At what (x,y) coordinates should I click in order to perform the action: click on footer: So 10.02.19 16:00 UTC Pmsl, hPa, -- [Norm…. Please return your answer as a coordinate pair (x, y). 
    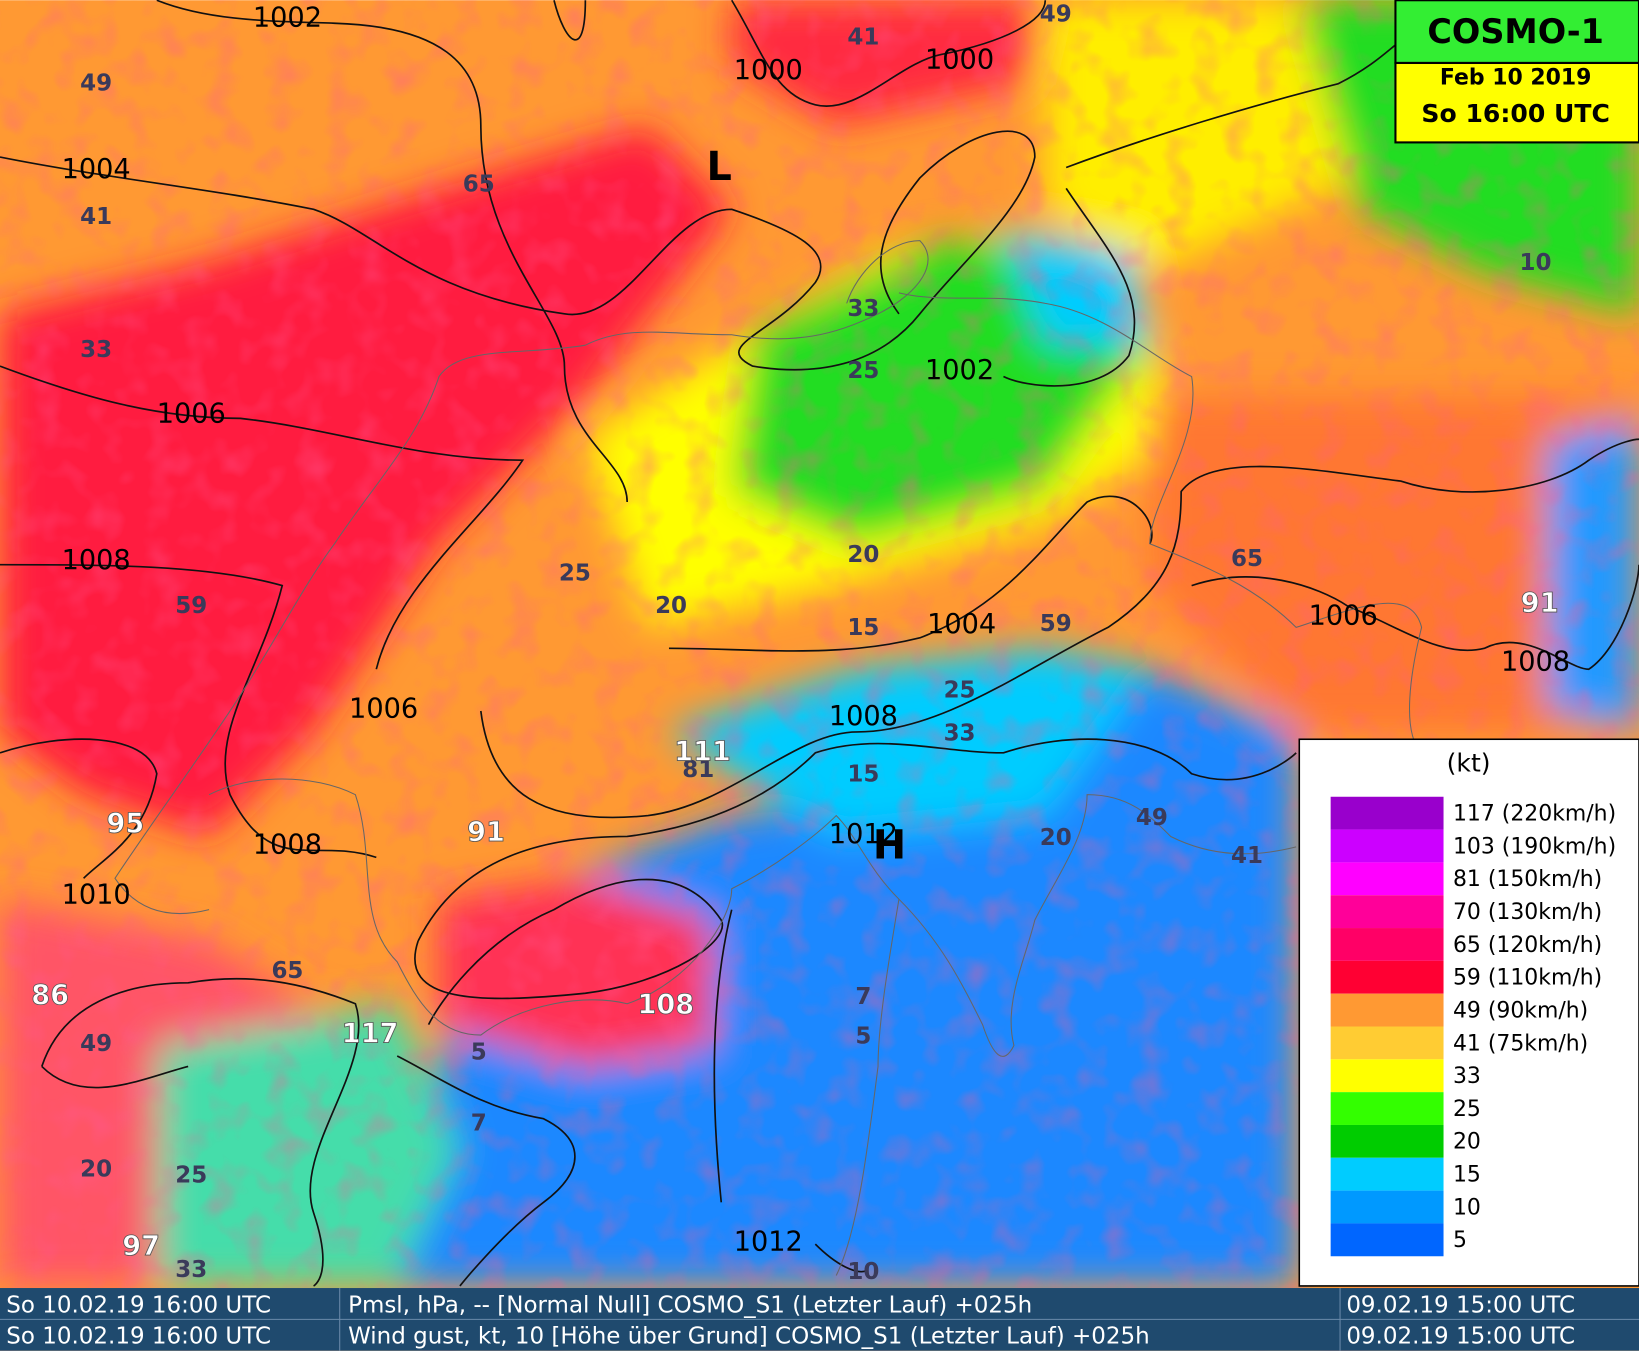
    Looking at the image, I should click on (819, 1319).